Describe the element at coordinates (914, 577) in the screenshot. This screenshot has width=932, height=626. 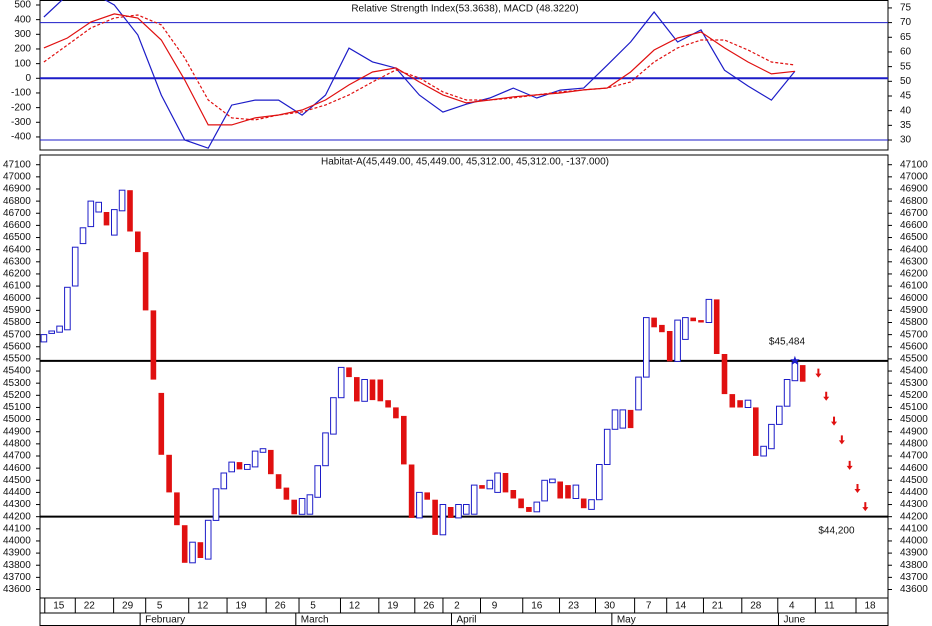
I see `y-tick-label-right: 43700` at that location.